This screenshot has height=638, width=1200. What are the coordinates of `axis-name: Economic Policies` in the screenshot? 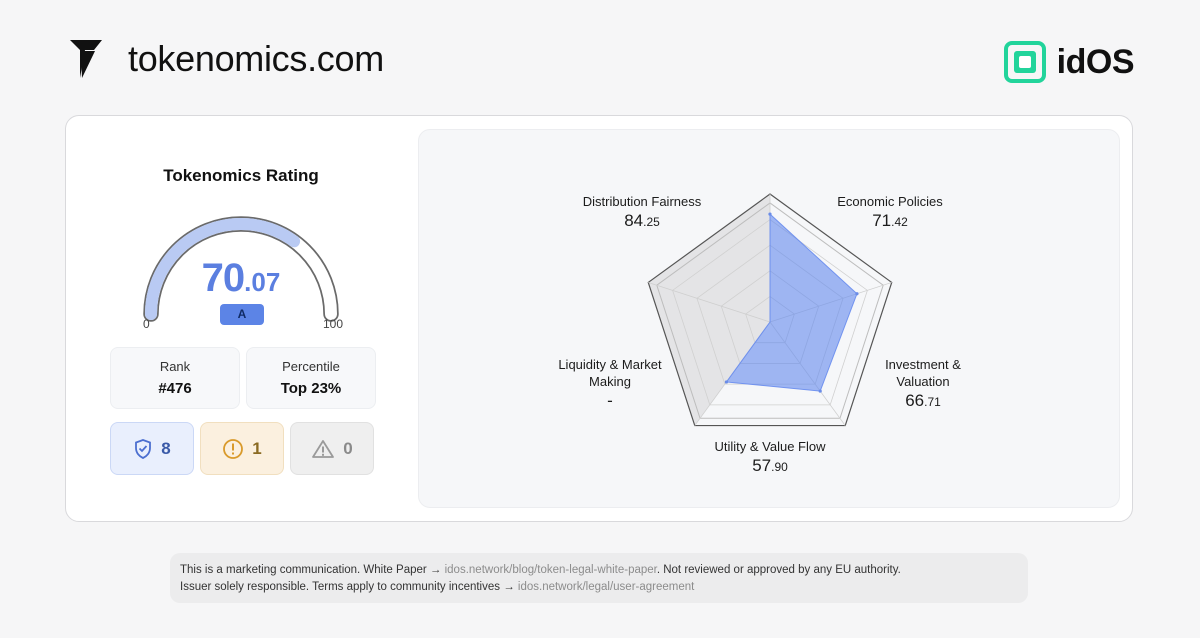 It's located at (890, 201).